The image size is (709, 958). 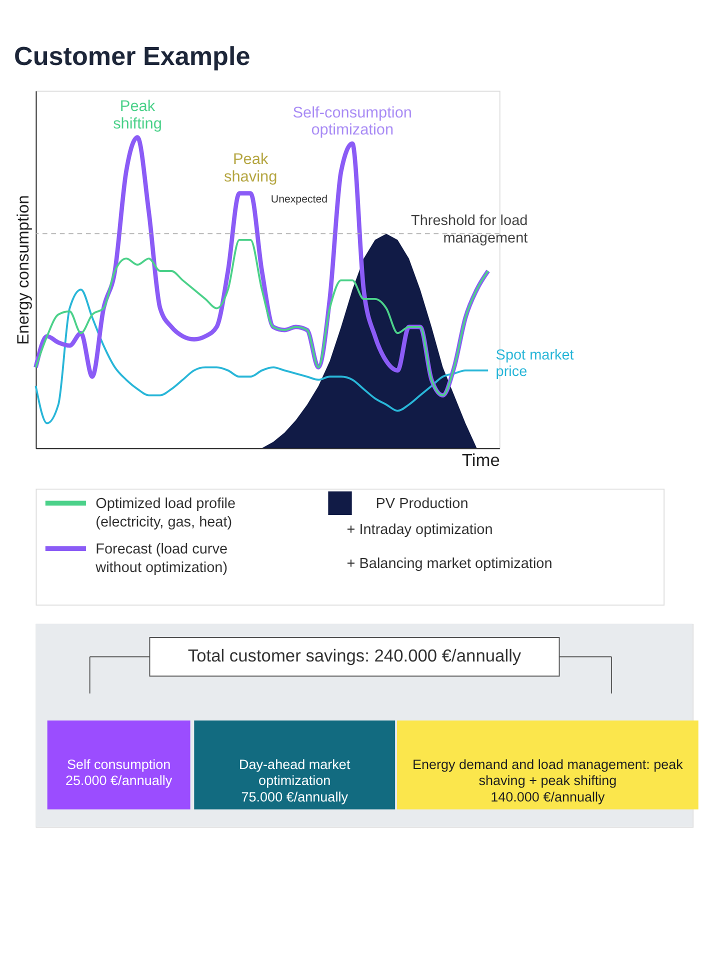 What do you see at coordinates (118, 780) in the screenshot?
I see `text: 25.000 €/annually` at bounding box center [118, 780].